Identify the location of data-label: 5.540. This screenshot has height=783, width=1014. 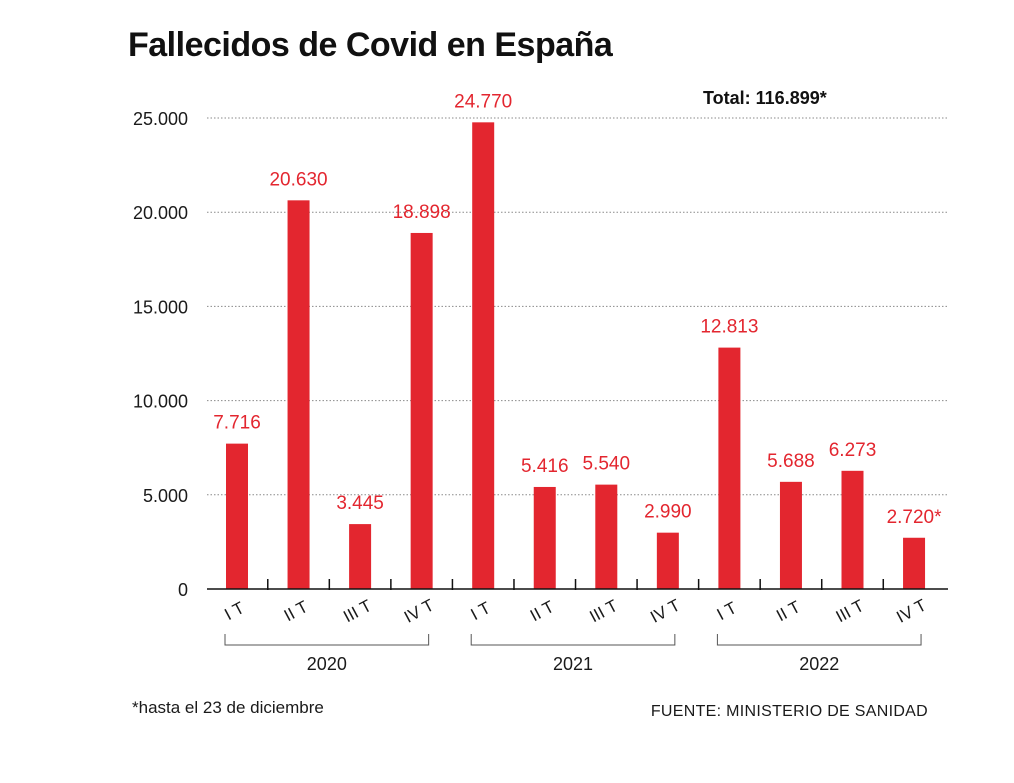
(607, 464).